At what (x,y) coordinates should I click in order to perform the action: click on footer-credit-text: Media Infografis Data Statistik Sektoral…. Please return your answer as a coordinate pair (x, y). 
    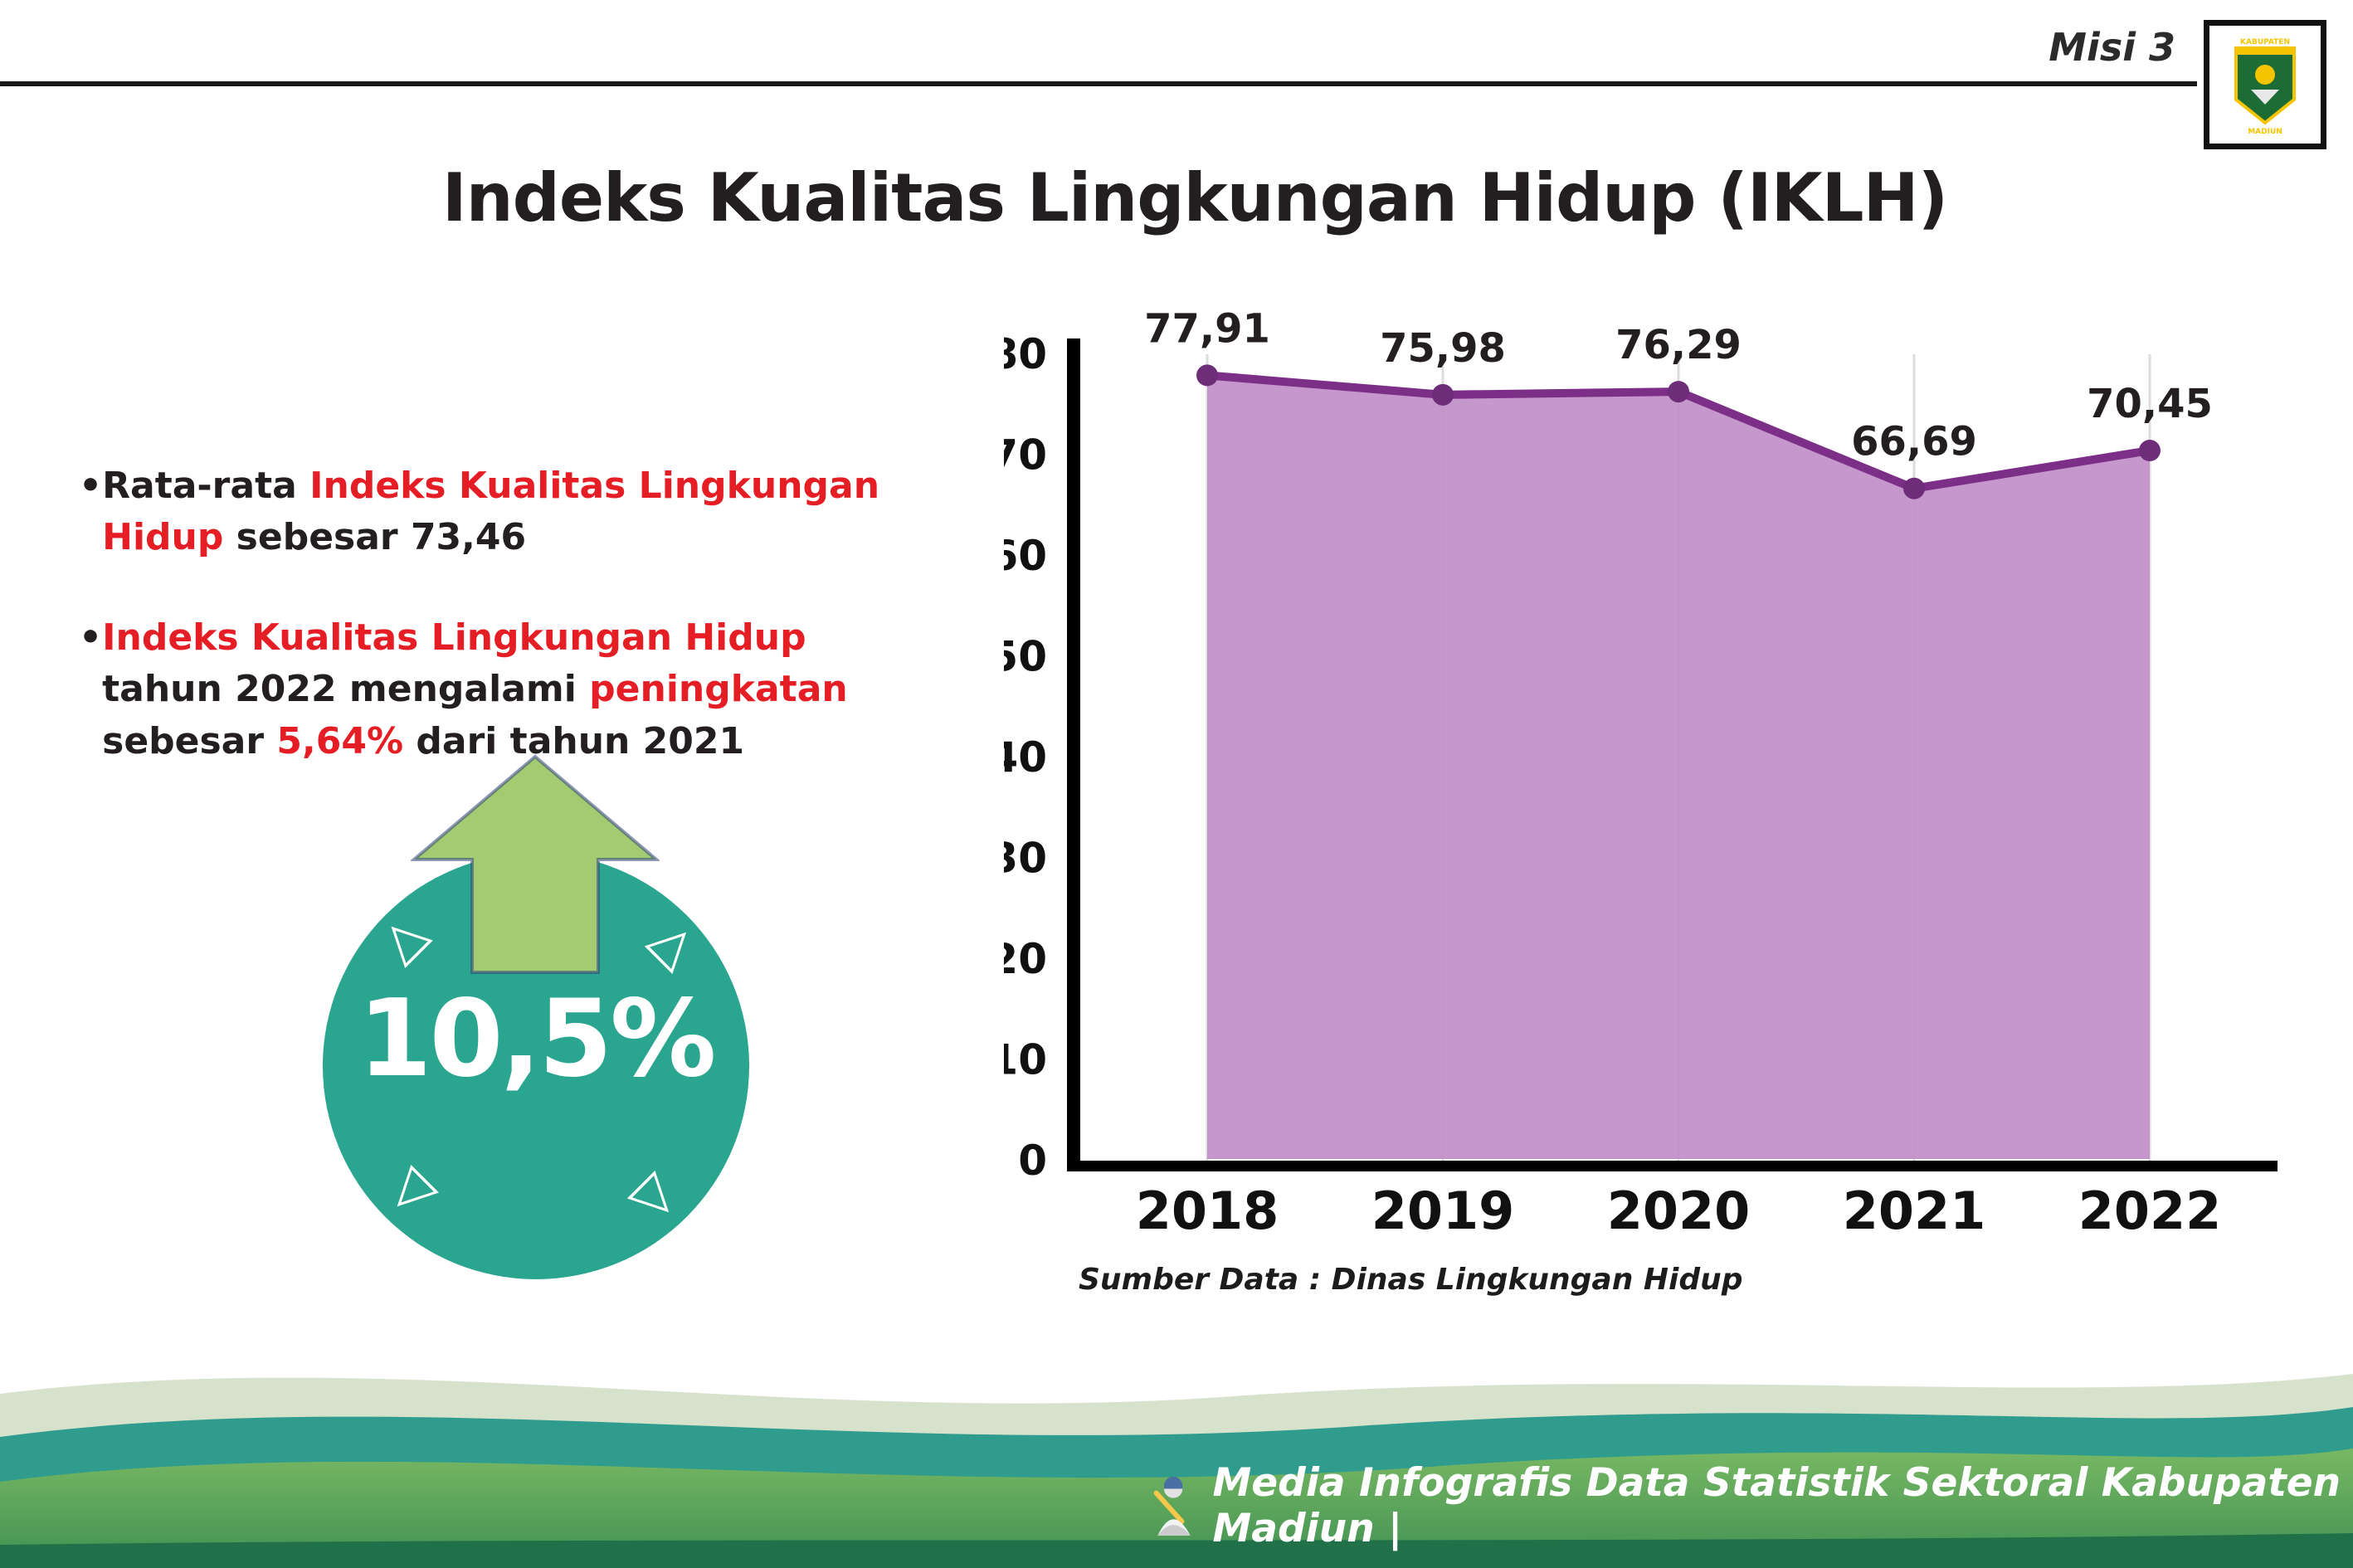
    Looking at the image, I should click on (1776, 1505).